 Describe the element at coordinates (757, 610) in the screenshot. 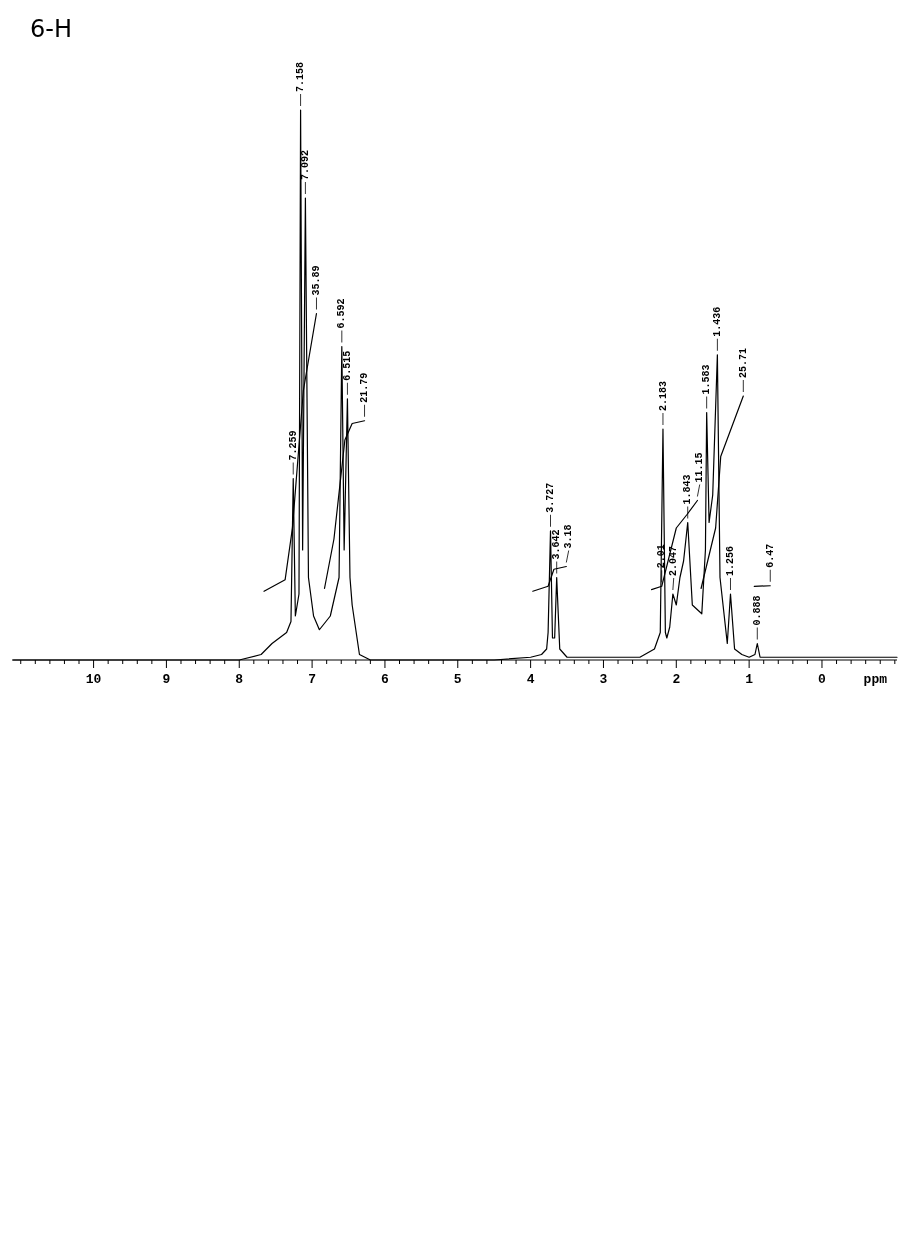

I see `annotation: 0.888` at that location.